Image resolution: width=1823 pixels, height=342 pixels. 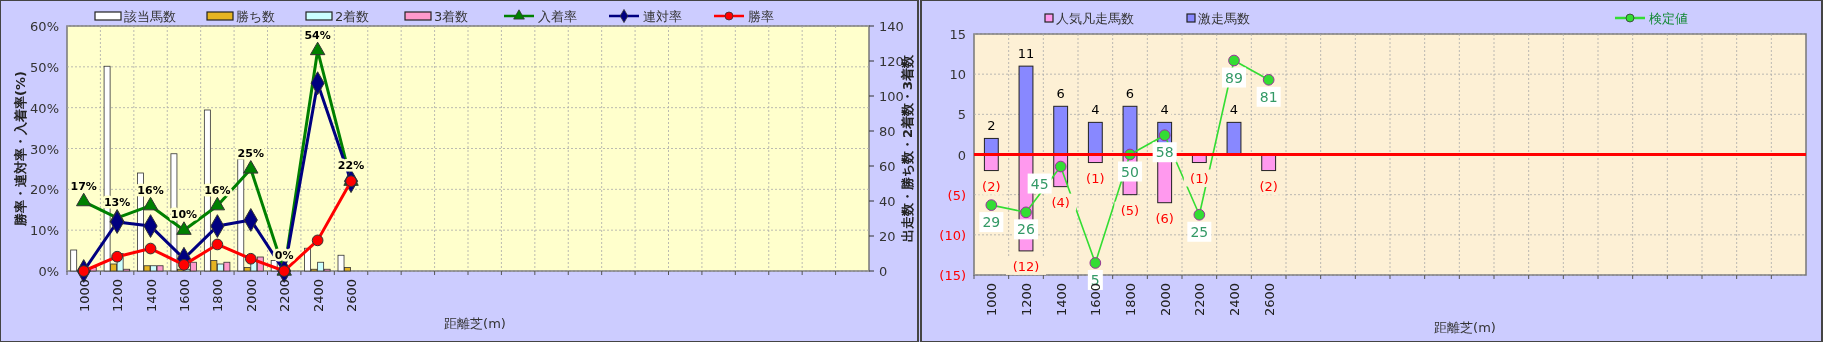 What do you see at coordinates (44, 108) in the screenshot?
I see `y-tick-label: 40%` at bounding box center [44, 108].